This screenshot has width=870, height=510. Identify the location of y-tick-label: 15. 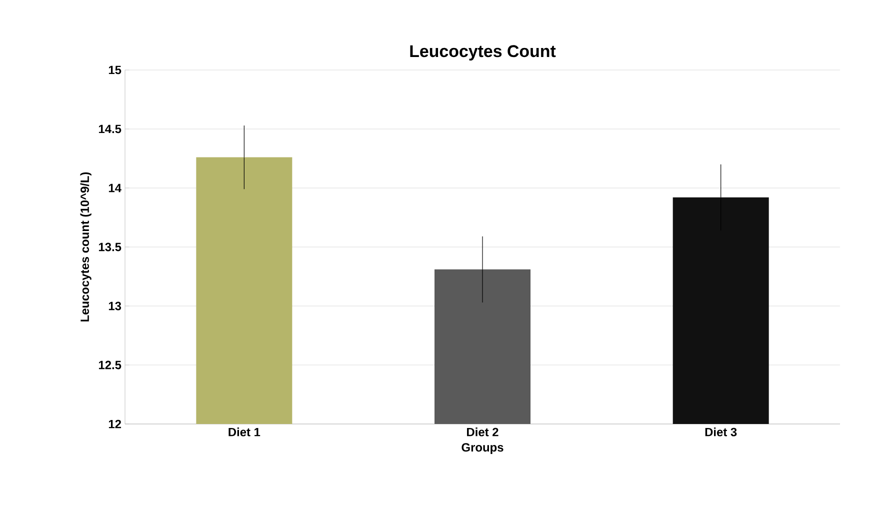
(115, 70).